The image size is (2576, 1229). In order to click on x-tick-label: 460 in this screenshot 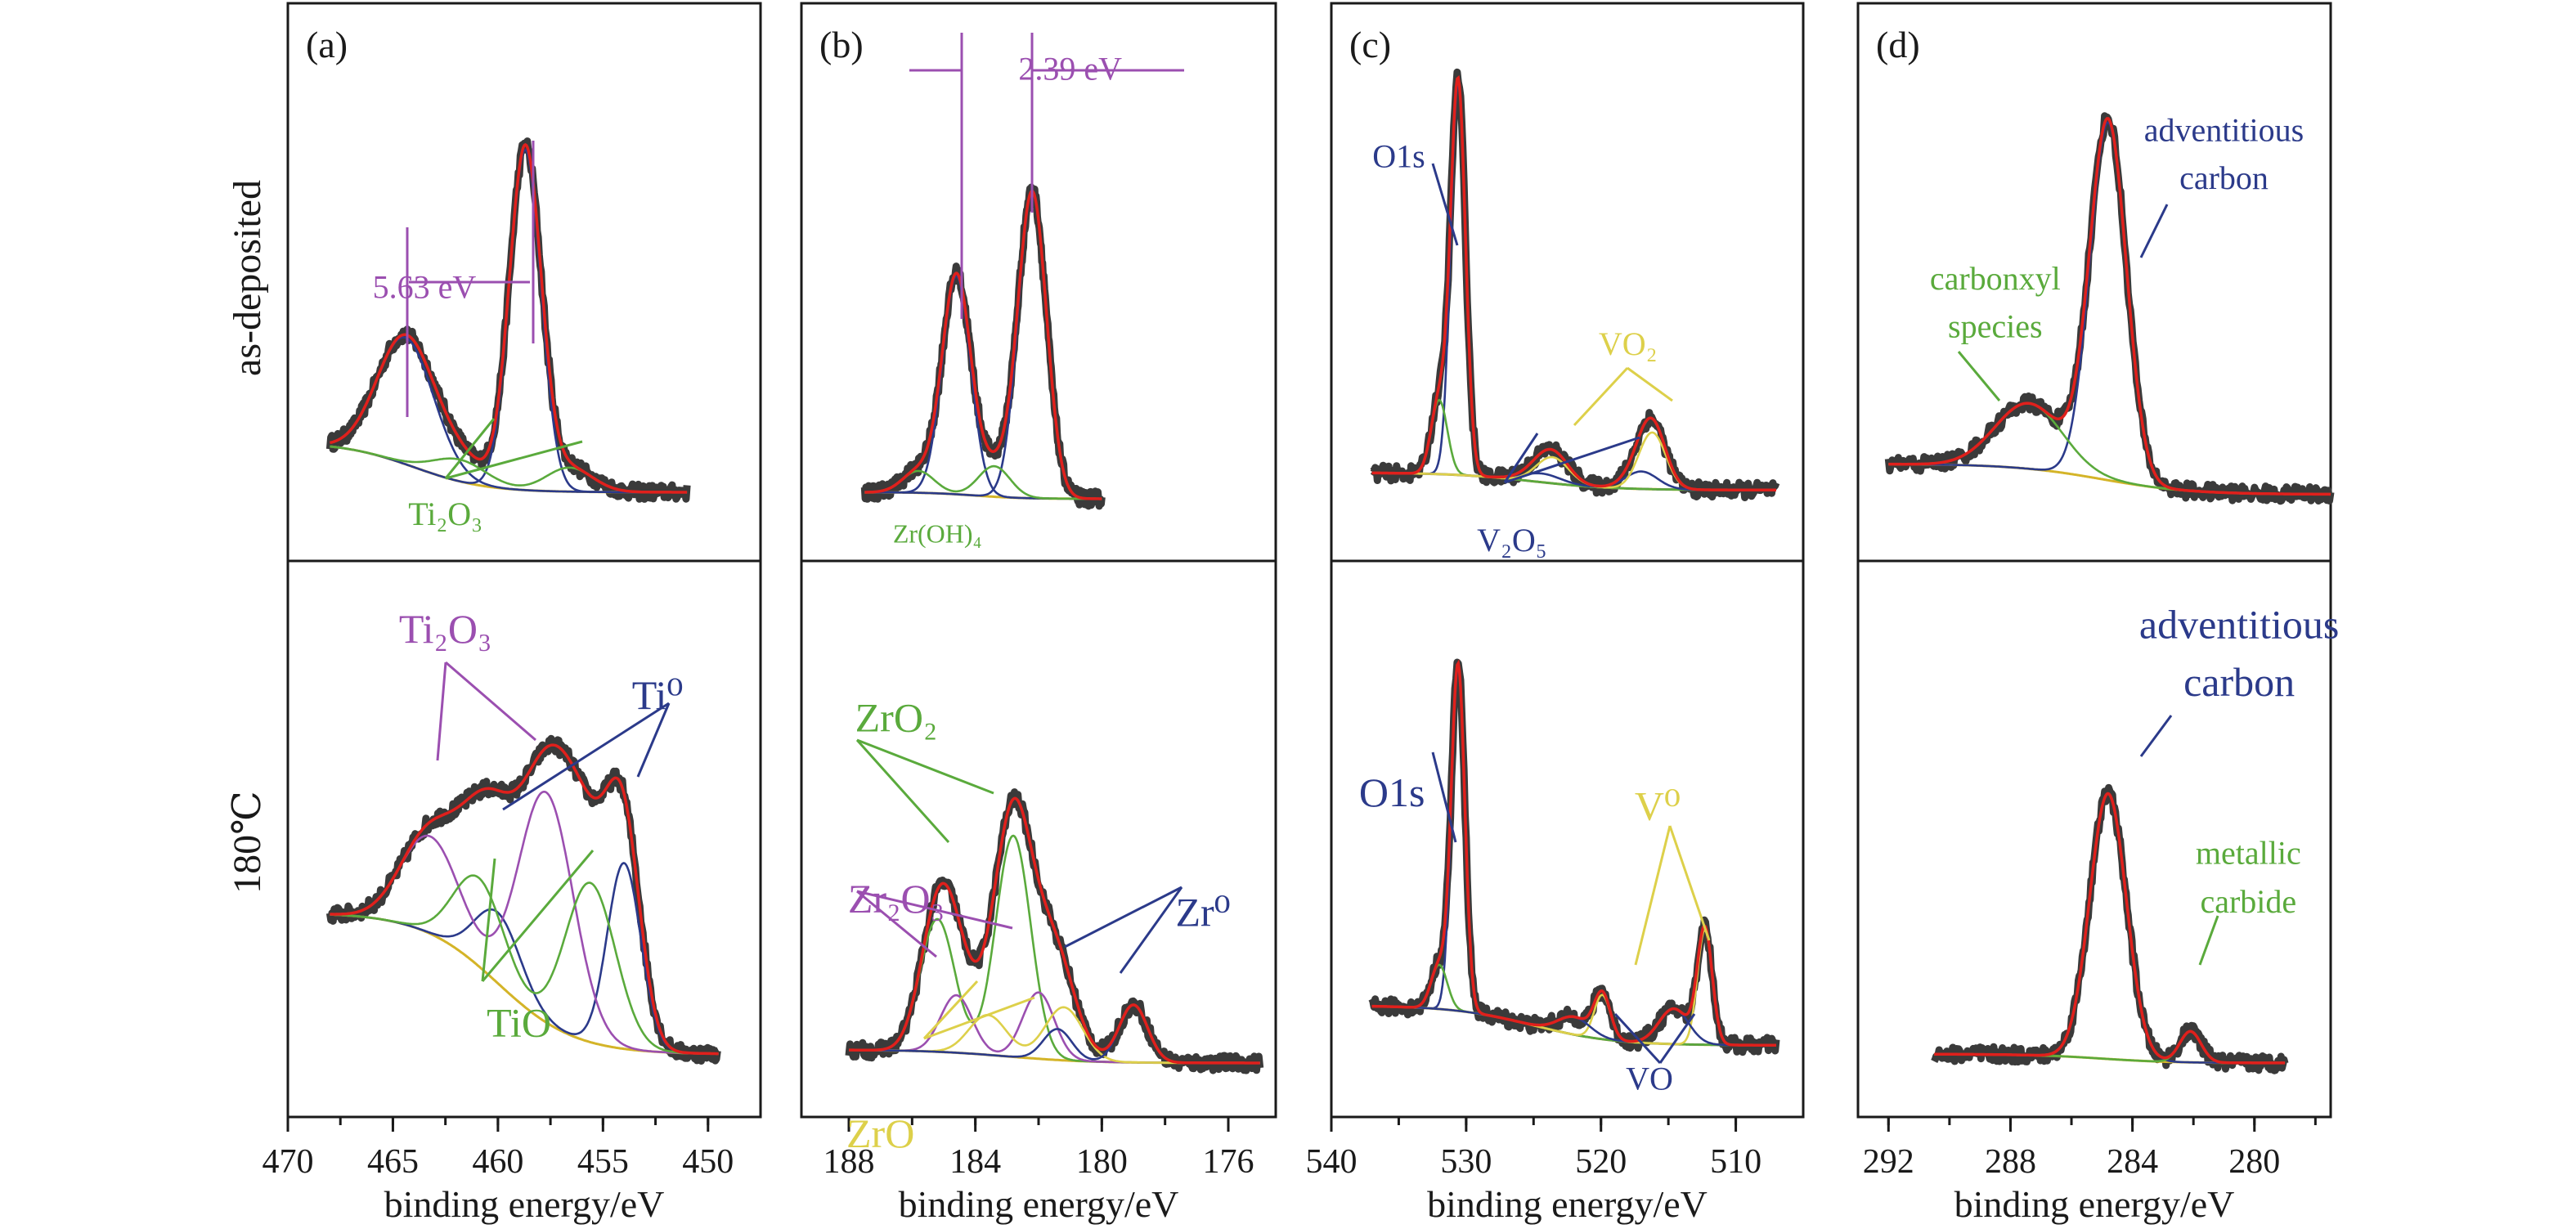, I will do `click(497, 1162)`.